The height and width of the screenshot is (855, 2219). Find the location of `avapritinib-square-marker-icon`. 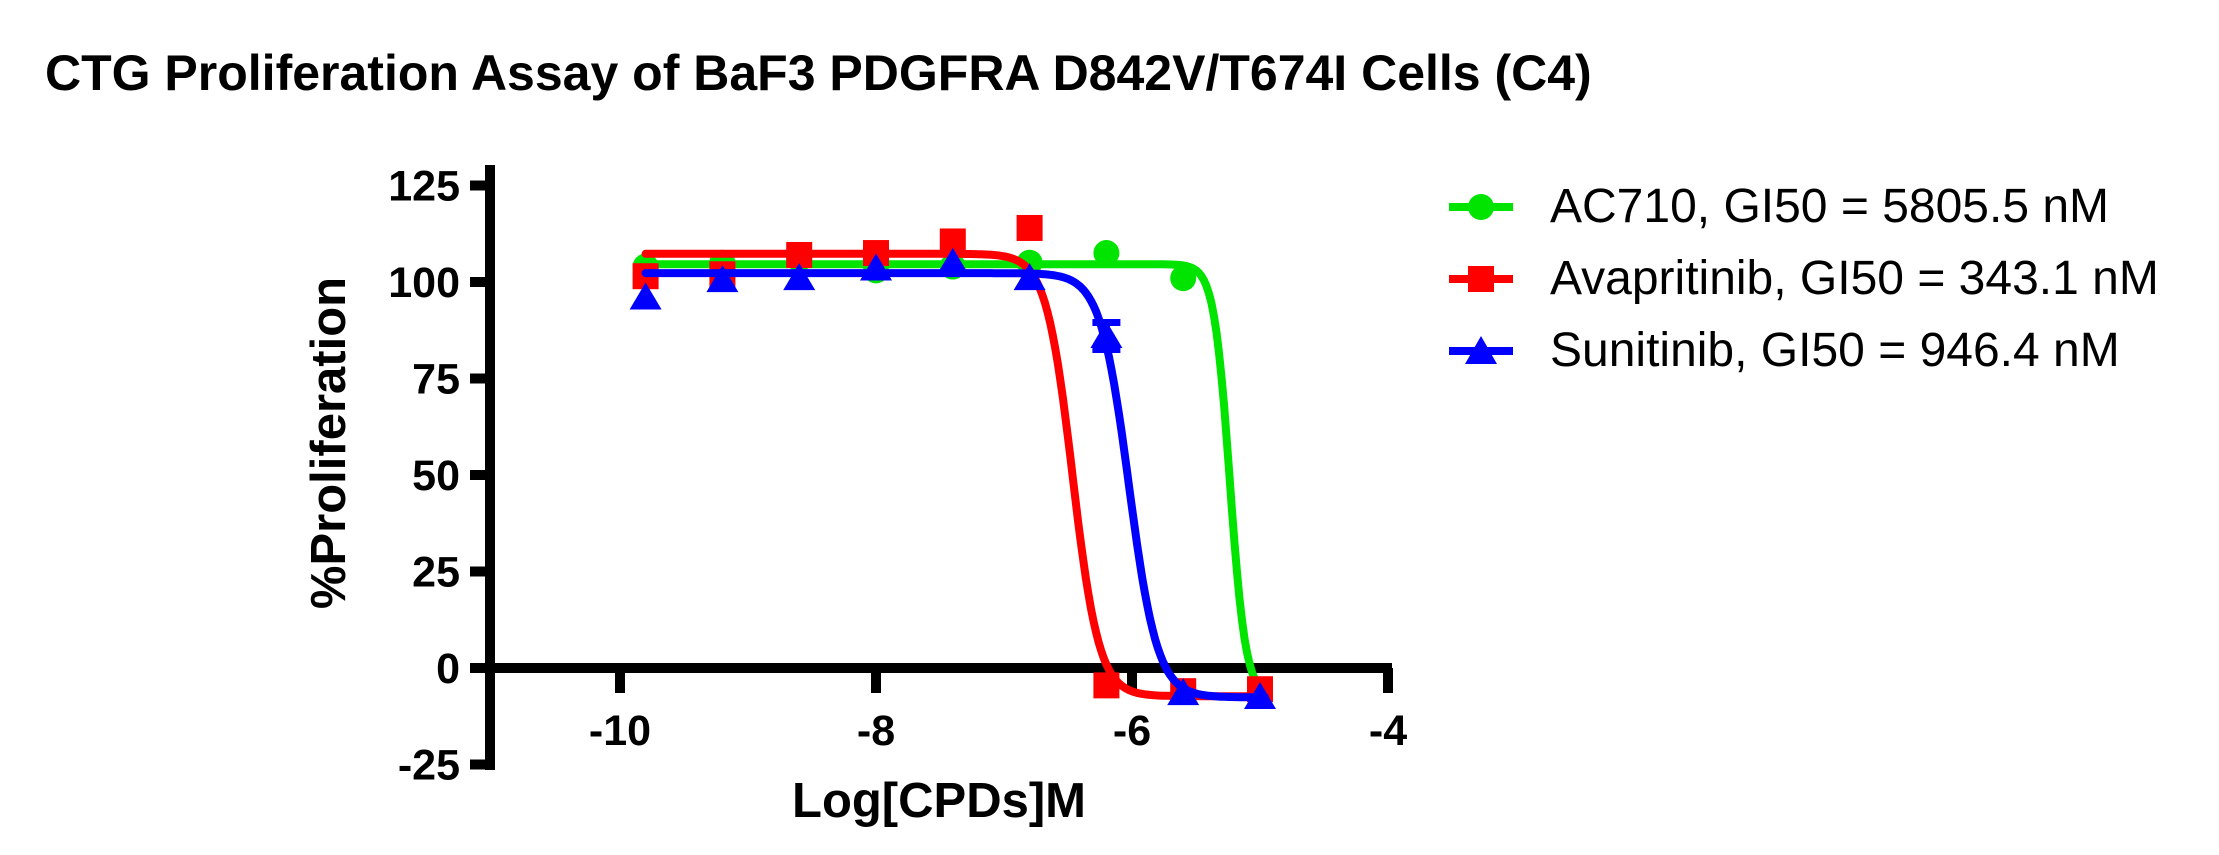

avapritinib-square-marker-icon is located at coordinates (1481, 279).